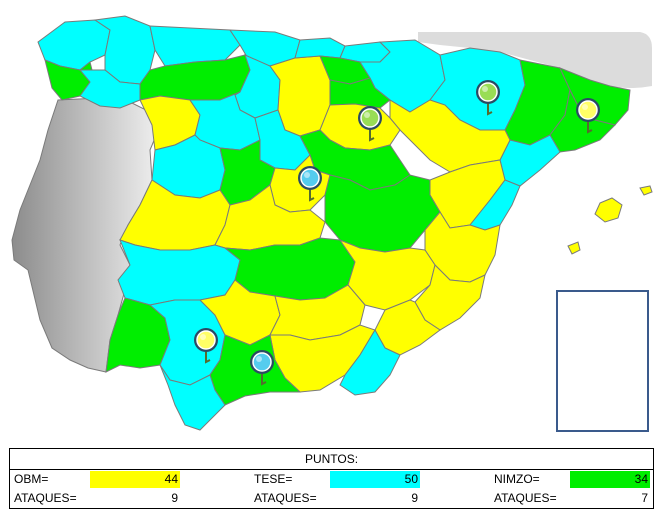  I want to click on province-ibiza, so click(574, 248).